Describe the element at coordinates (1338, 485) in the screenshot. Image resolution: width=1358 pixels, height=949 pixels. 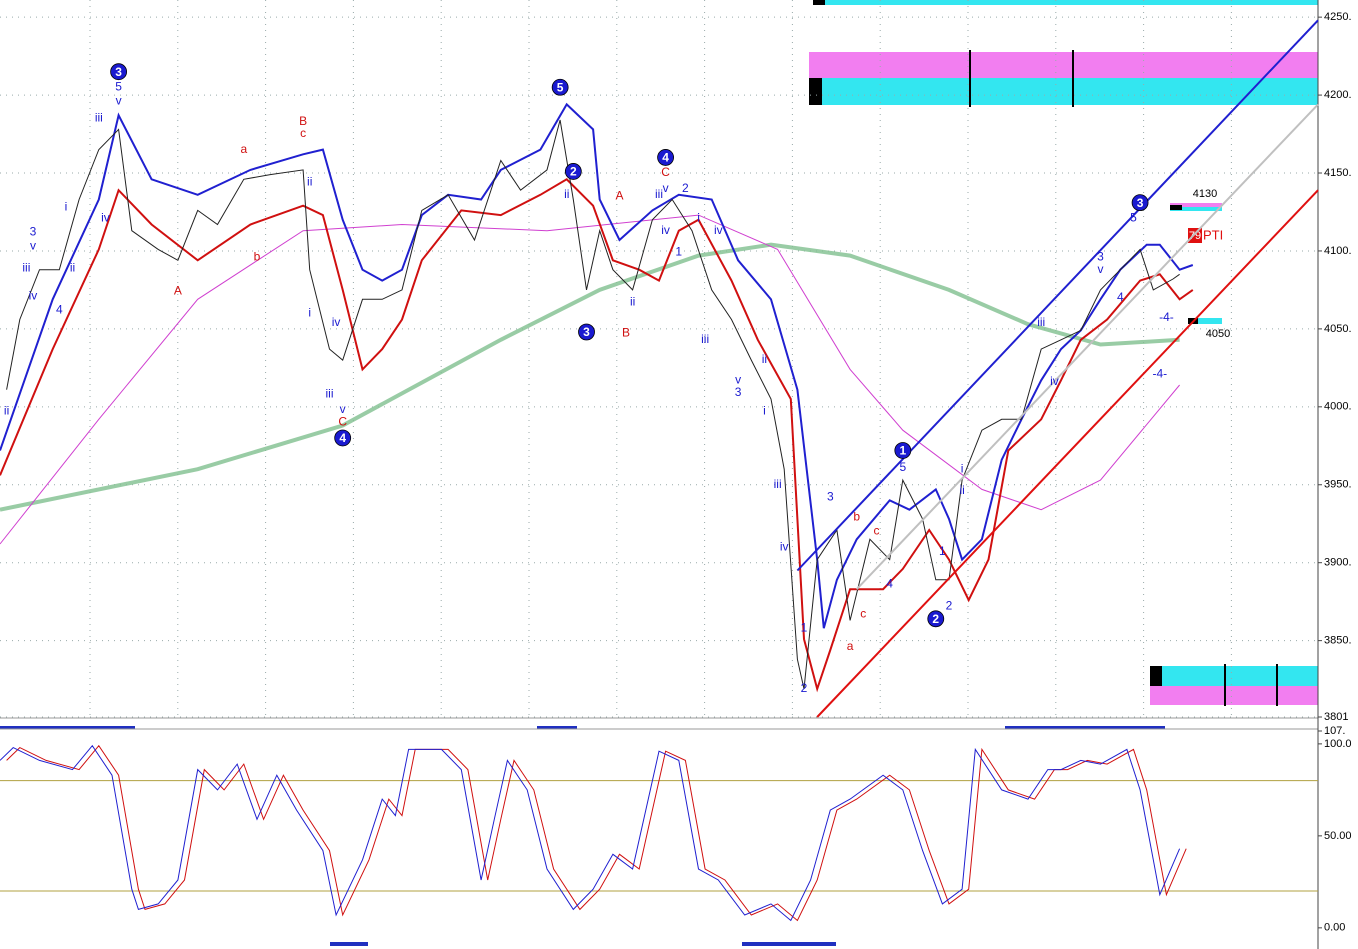
I see `y-tick-label: 3950.` at that location.